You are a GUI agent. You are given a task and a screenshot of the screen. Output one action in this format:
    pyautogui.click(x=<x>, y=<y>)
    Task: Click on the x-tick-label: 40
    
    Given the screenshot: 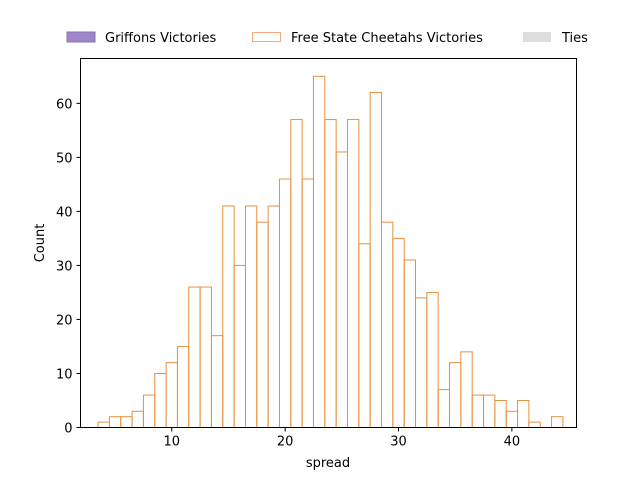 What is the action you would take?
    pyautogui.click(x=512, y=442)
    